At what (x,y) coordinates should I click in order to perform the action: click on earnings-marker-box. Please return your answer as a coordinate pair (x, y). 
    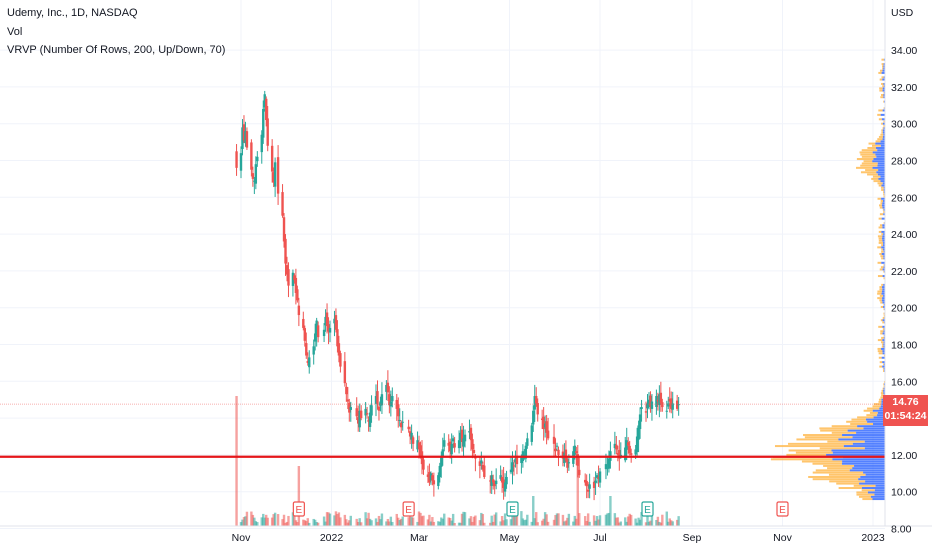
    Looking at the image, I should click on (782, 509).